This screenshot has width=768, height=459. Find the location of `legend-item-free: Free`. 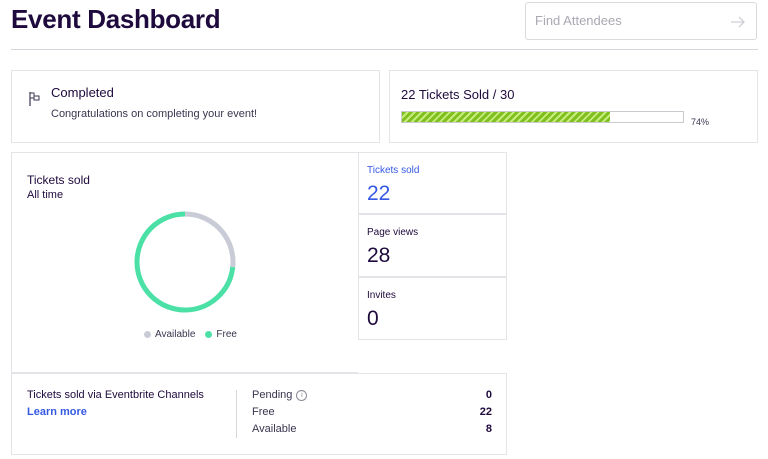

legend-item-free: Free is located at coordinates (221, 334).